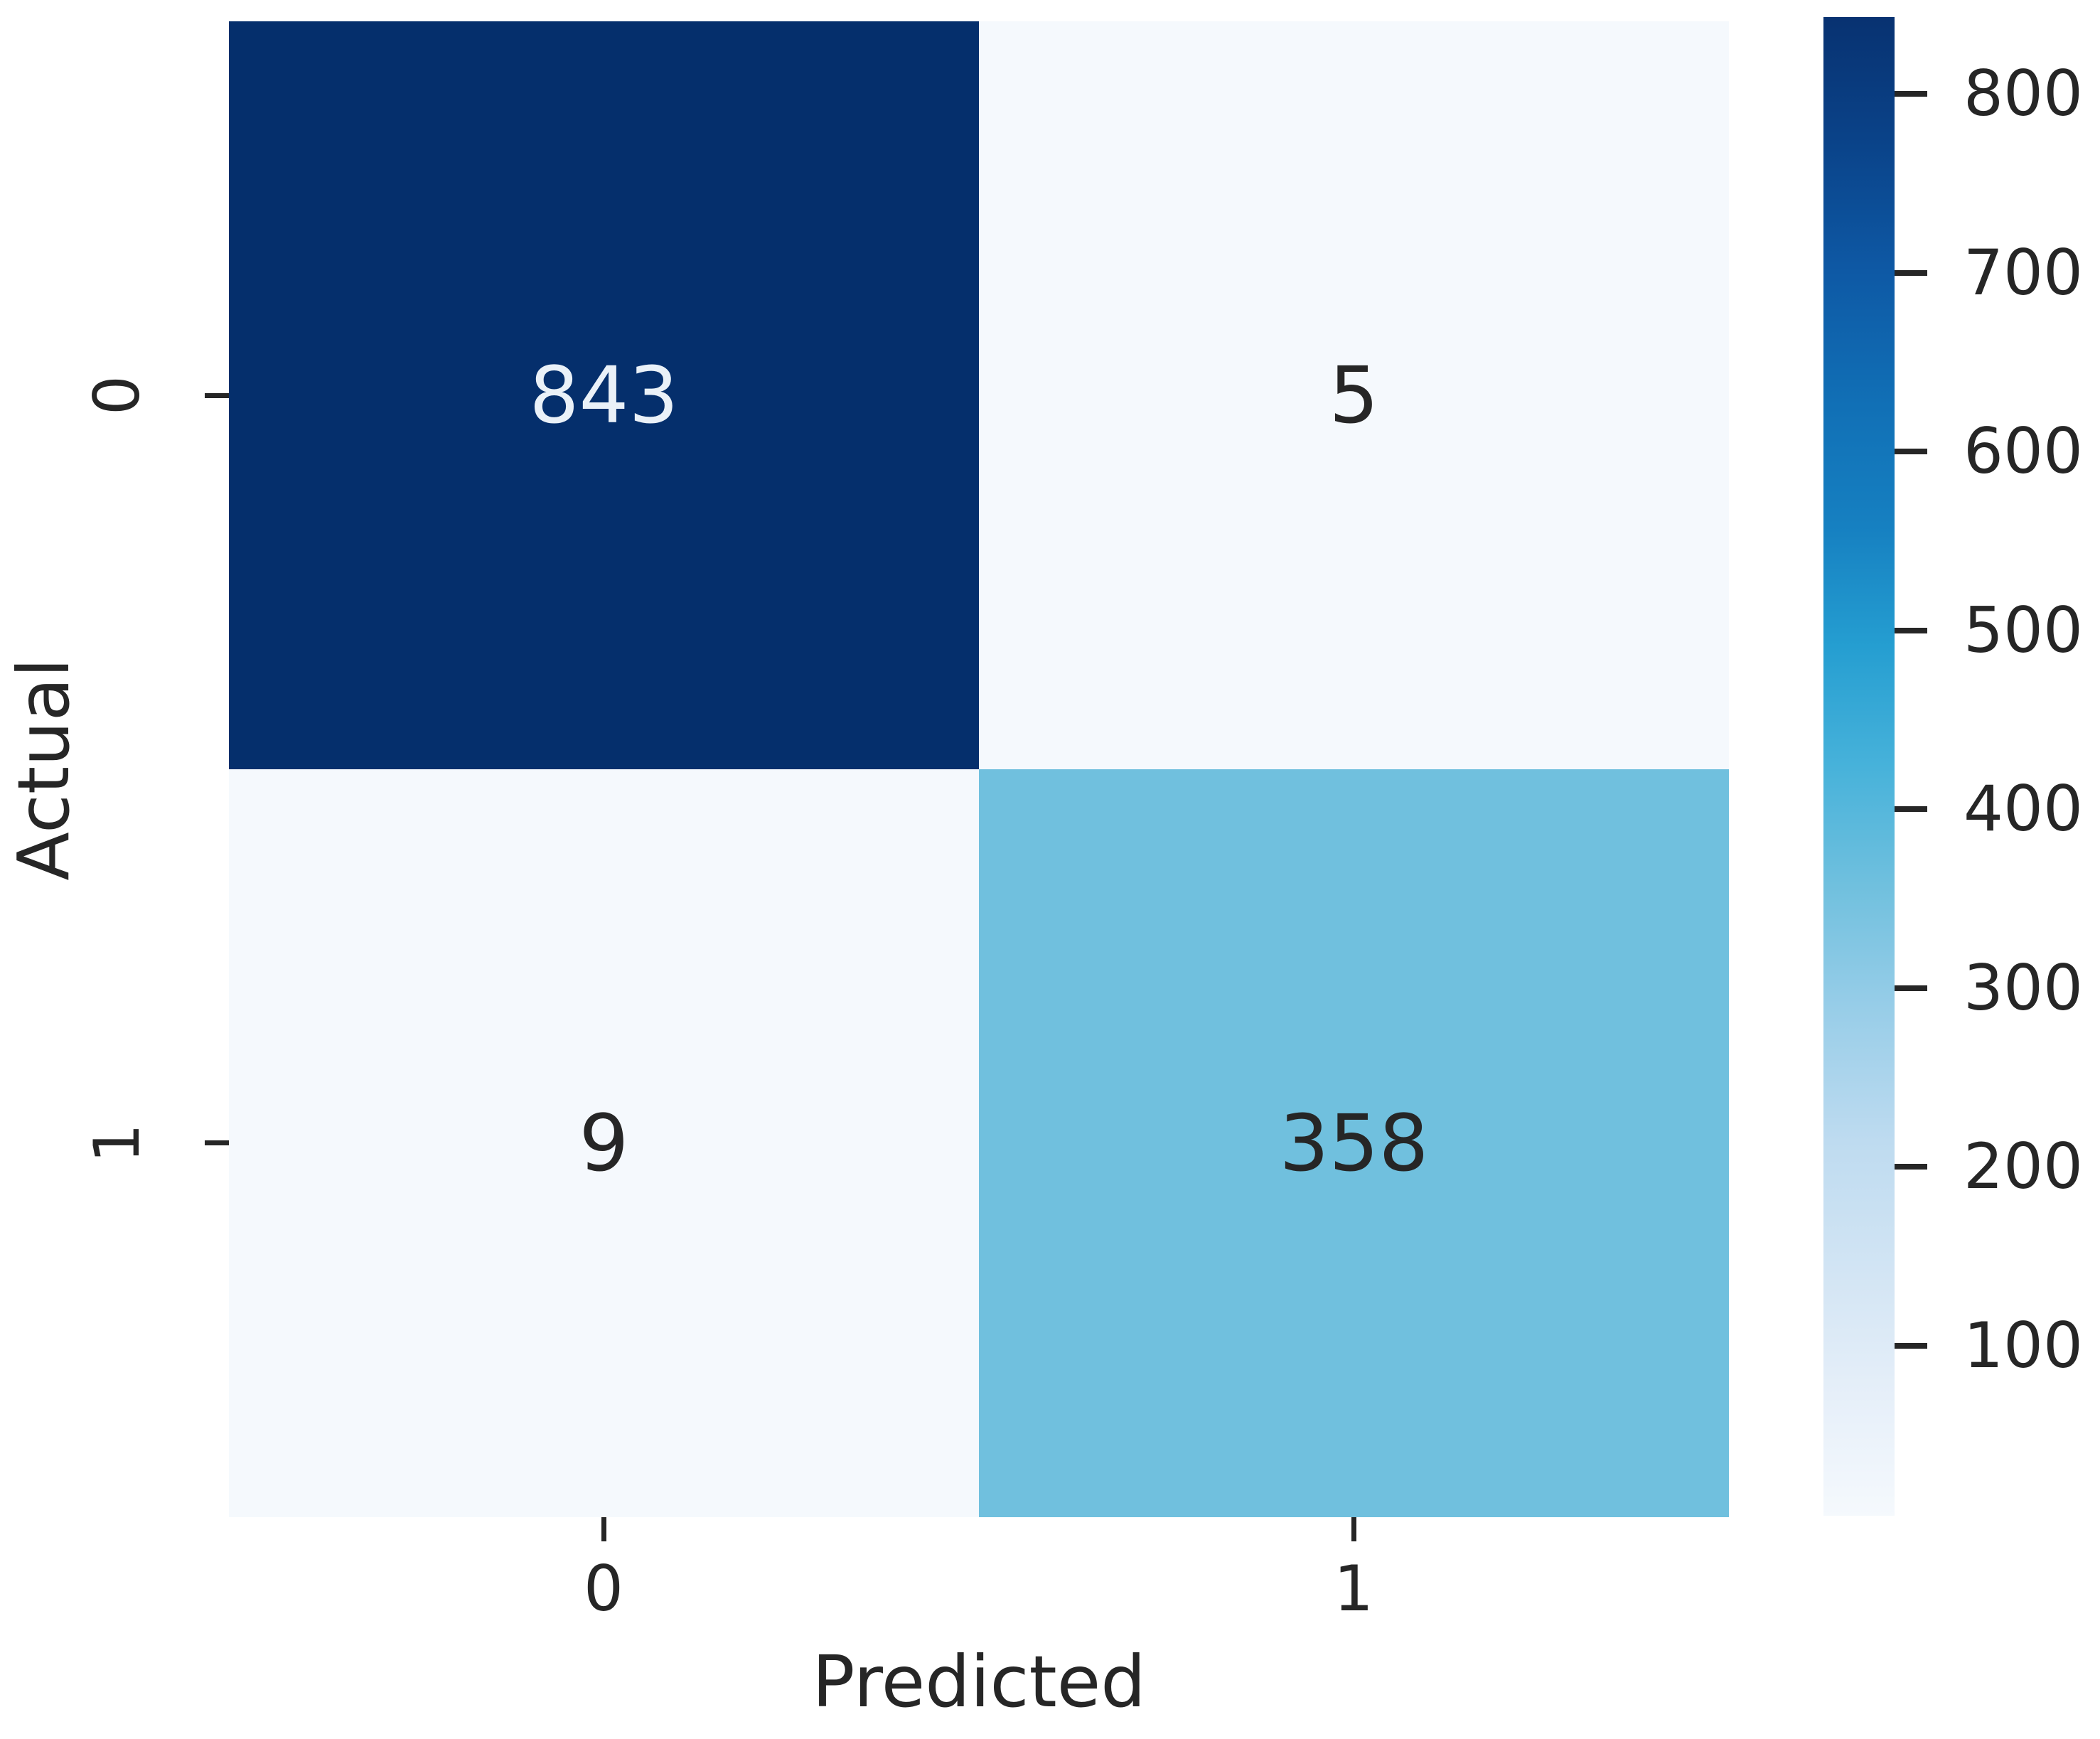 The width and height of the screenshot is (2100, 1739). What do you see at coordinates (2024, 94) in the screenshot?
I see `colorbar-tick-label: 800` at bounding box center [2024, 94].